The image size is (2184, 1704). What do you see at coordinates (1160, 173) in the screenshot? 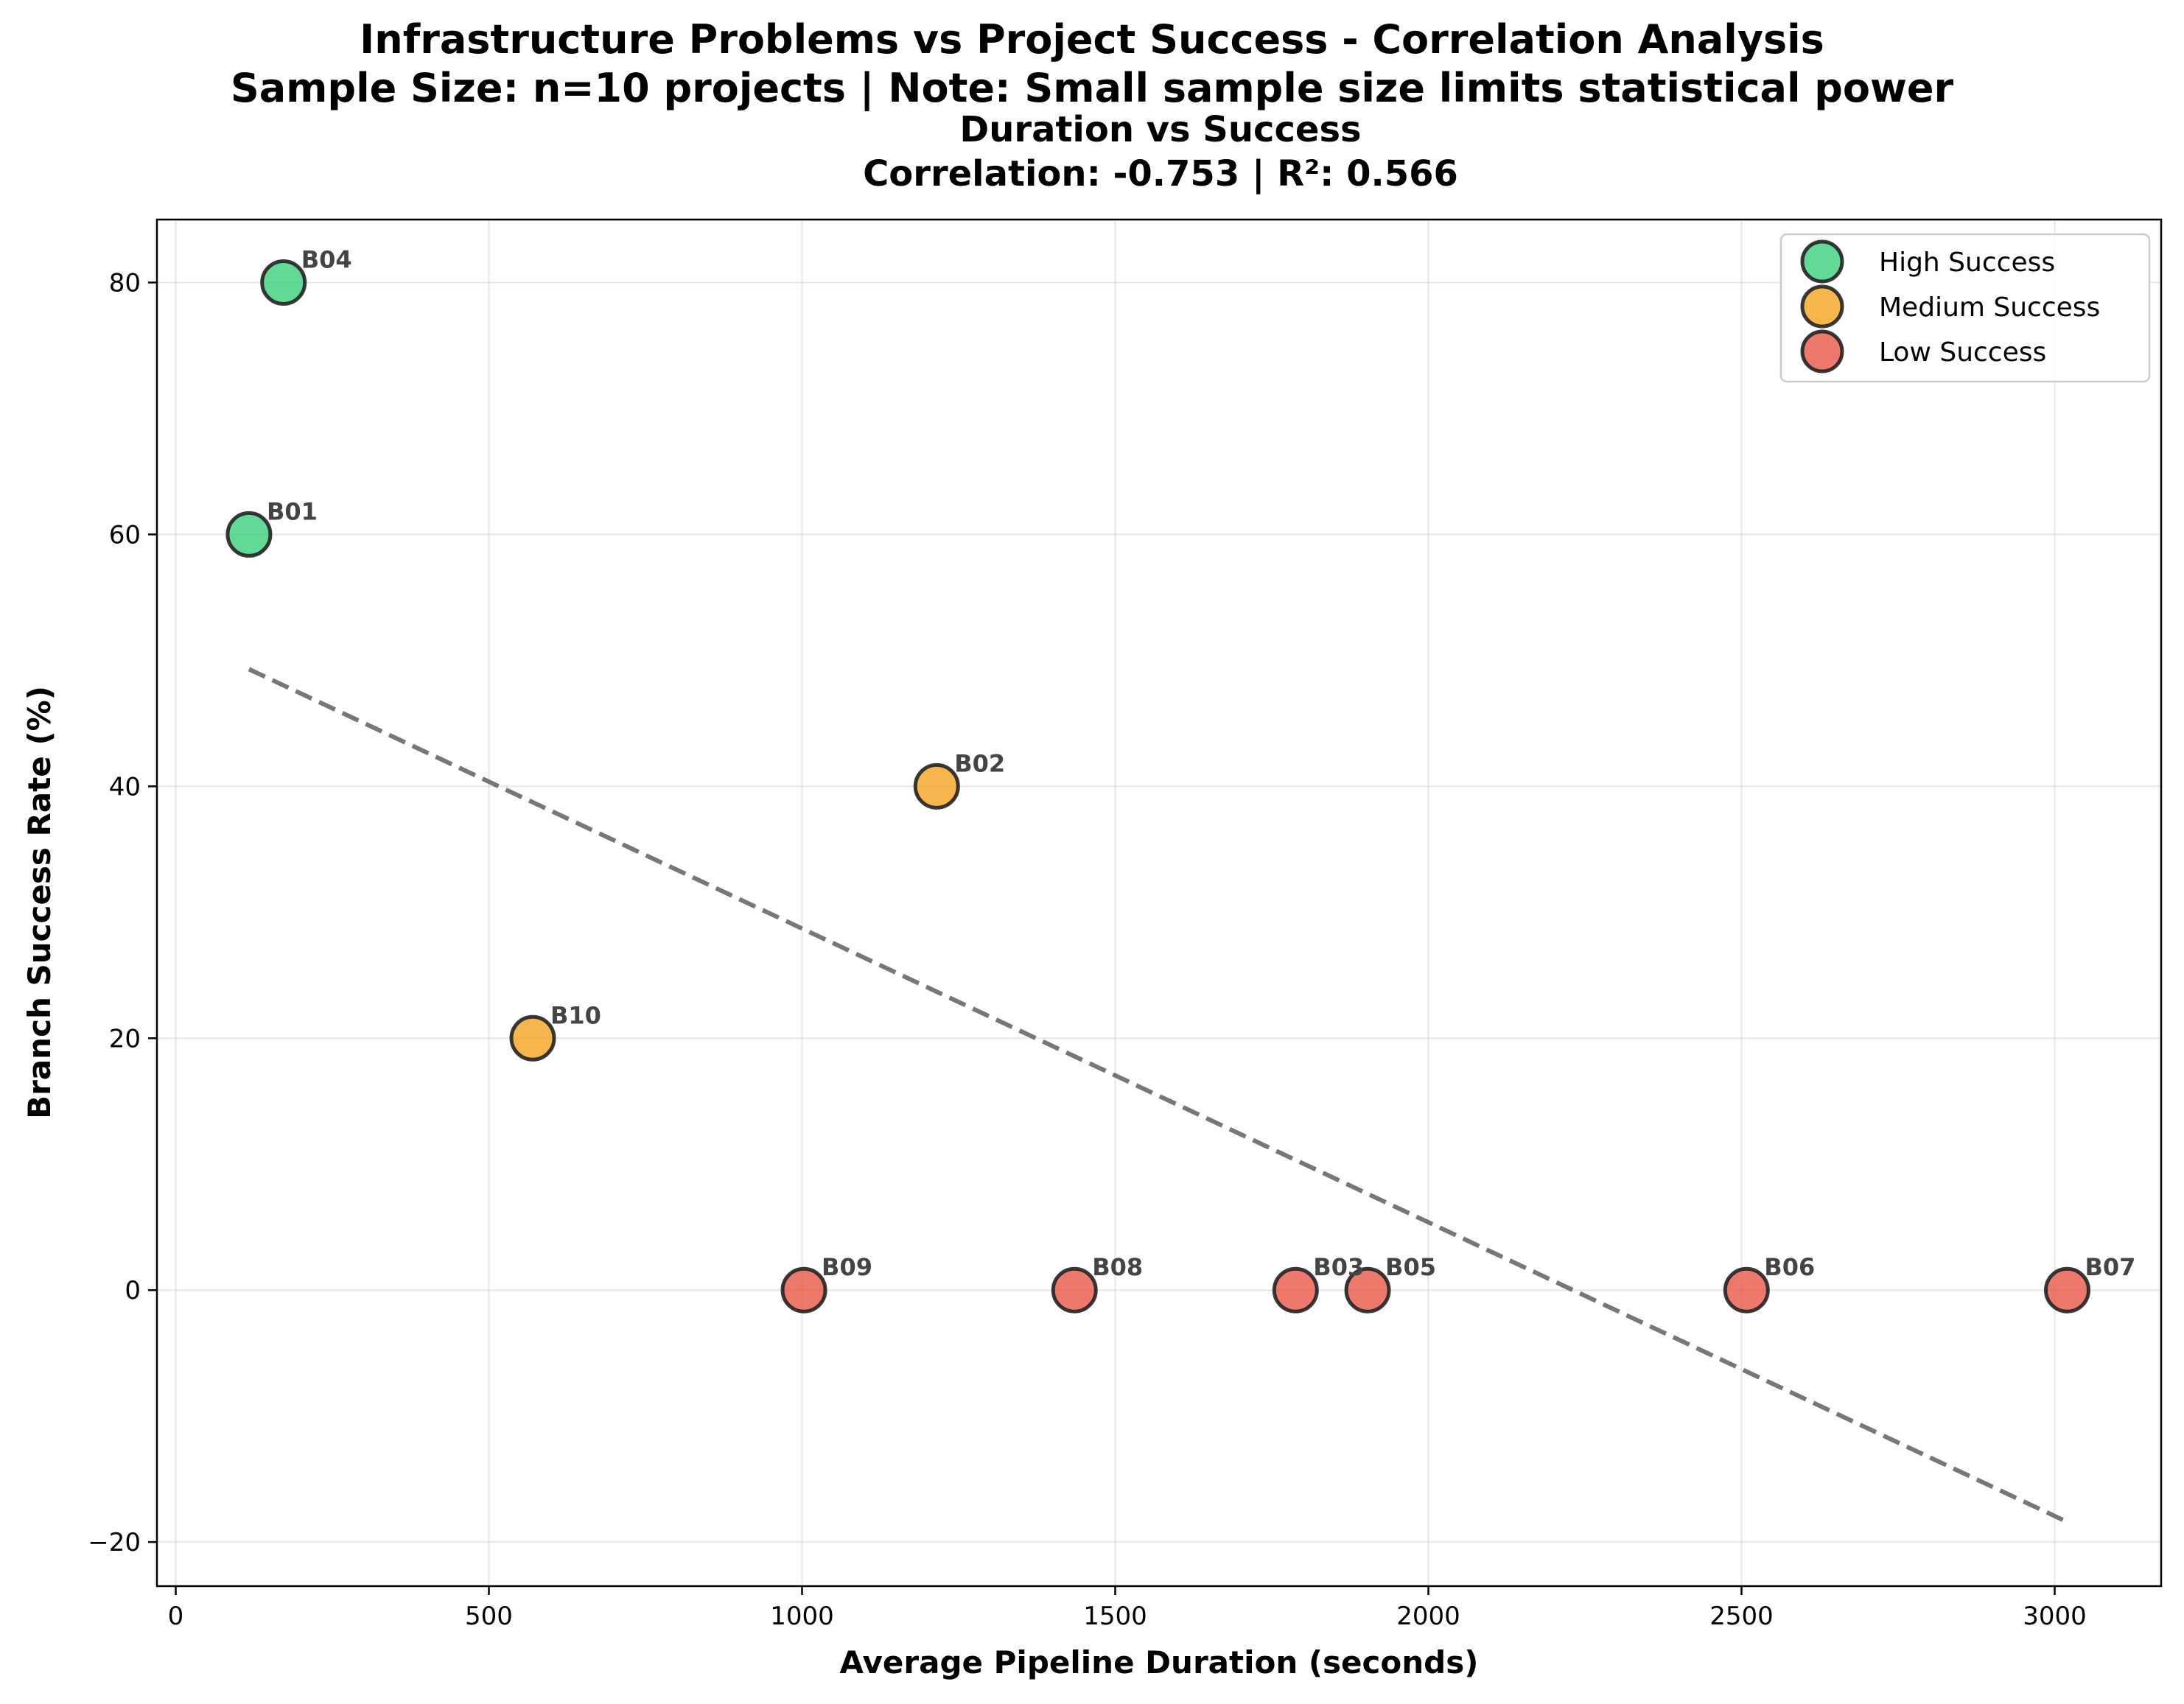
I see `chart-title-line2: Correlation: -0.753 | R²: 0.566` at bounding box center [1160, 173].